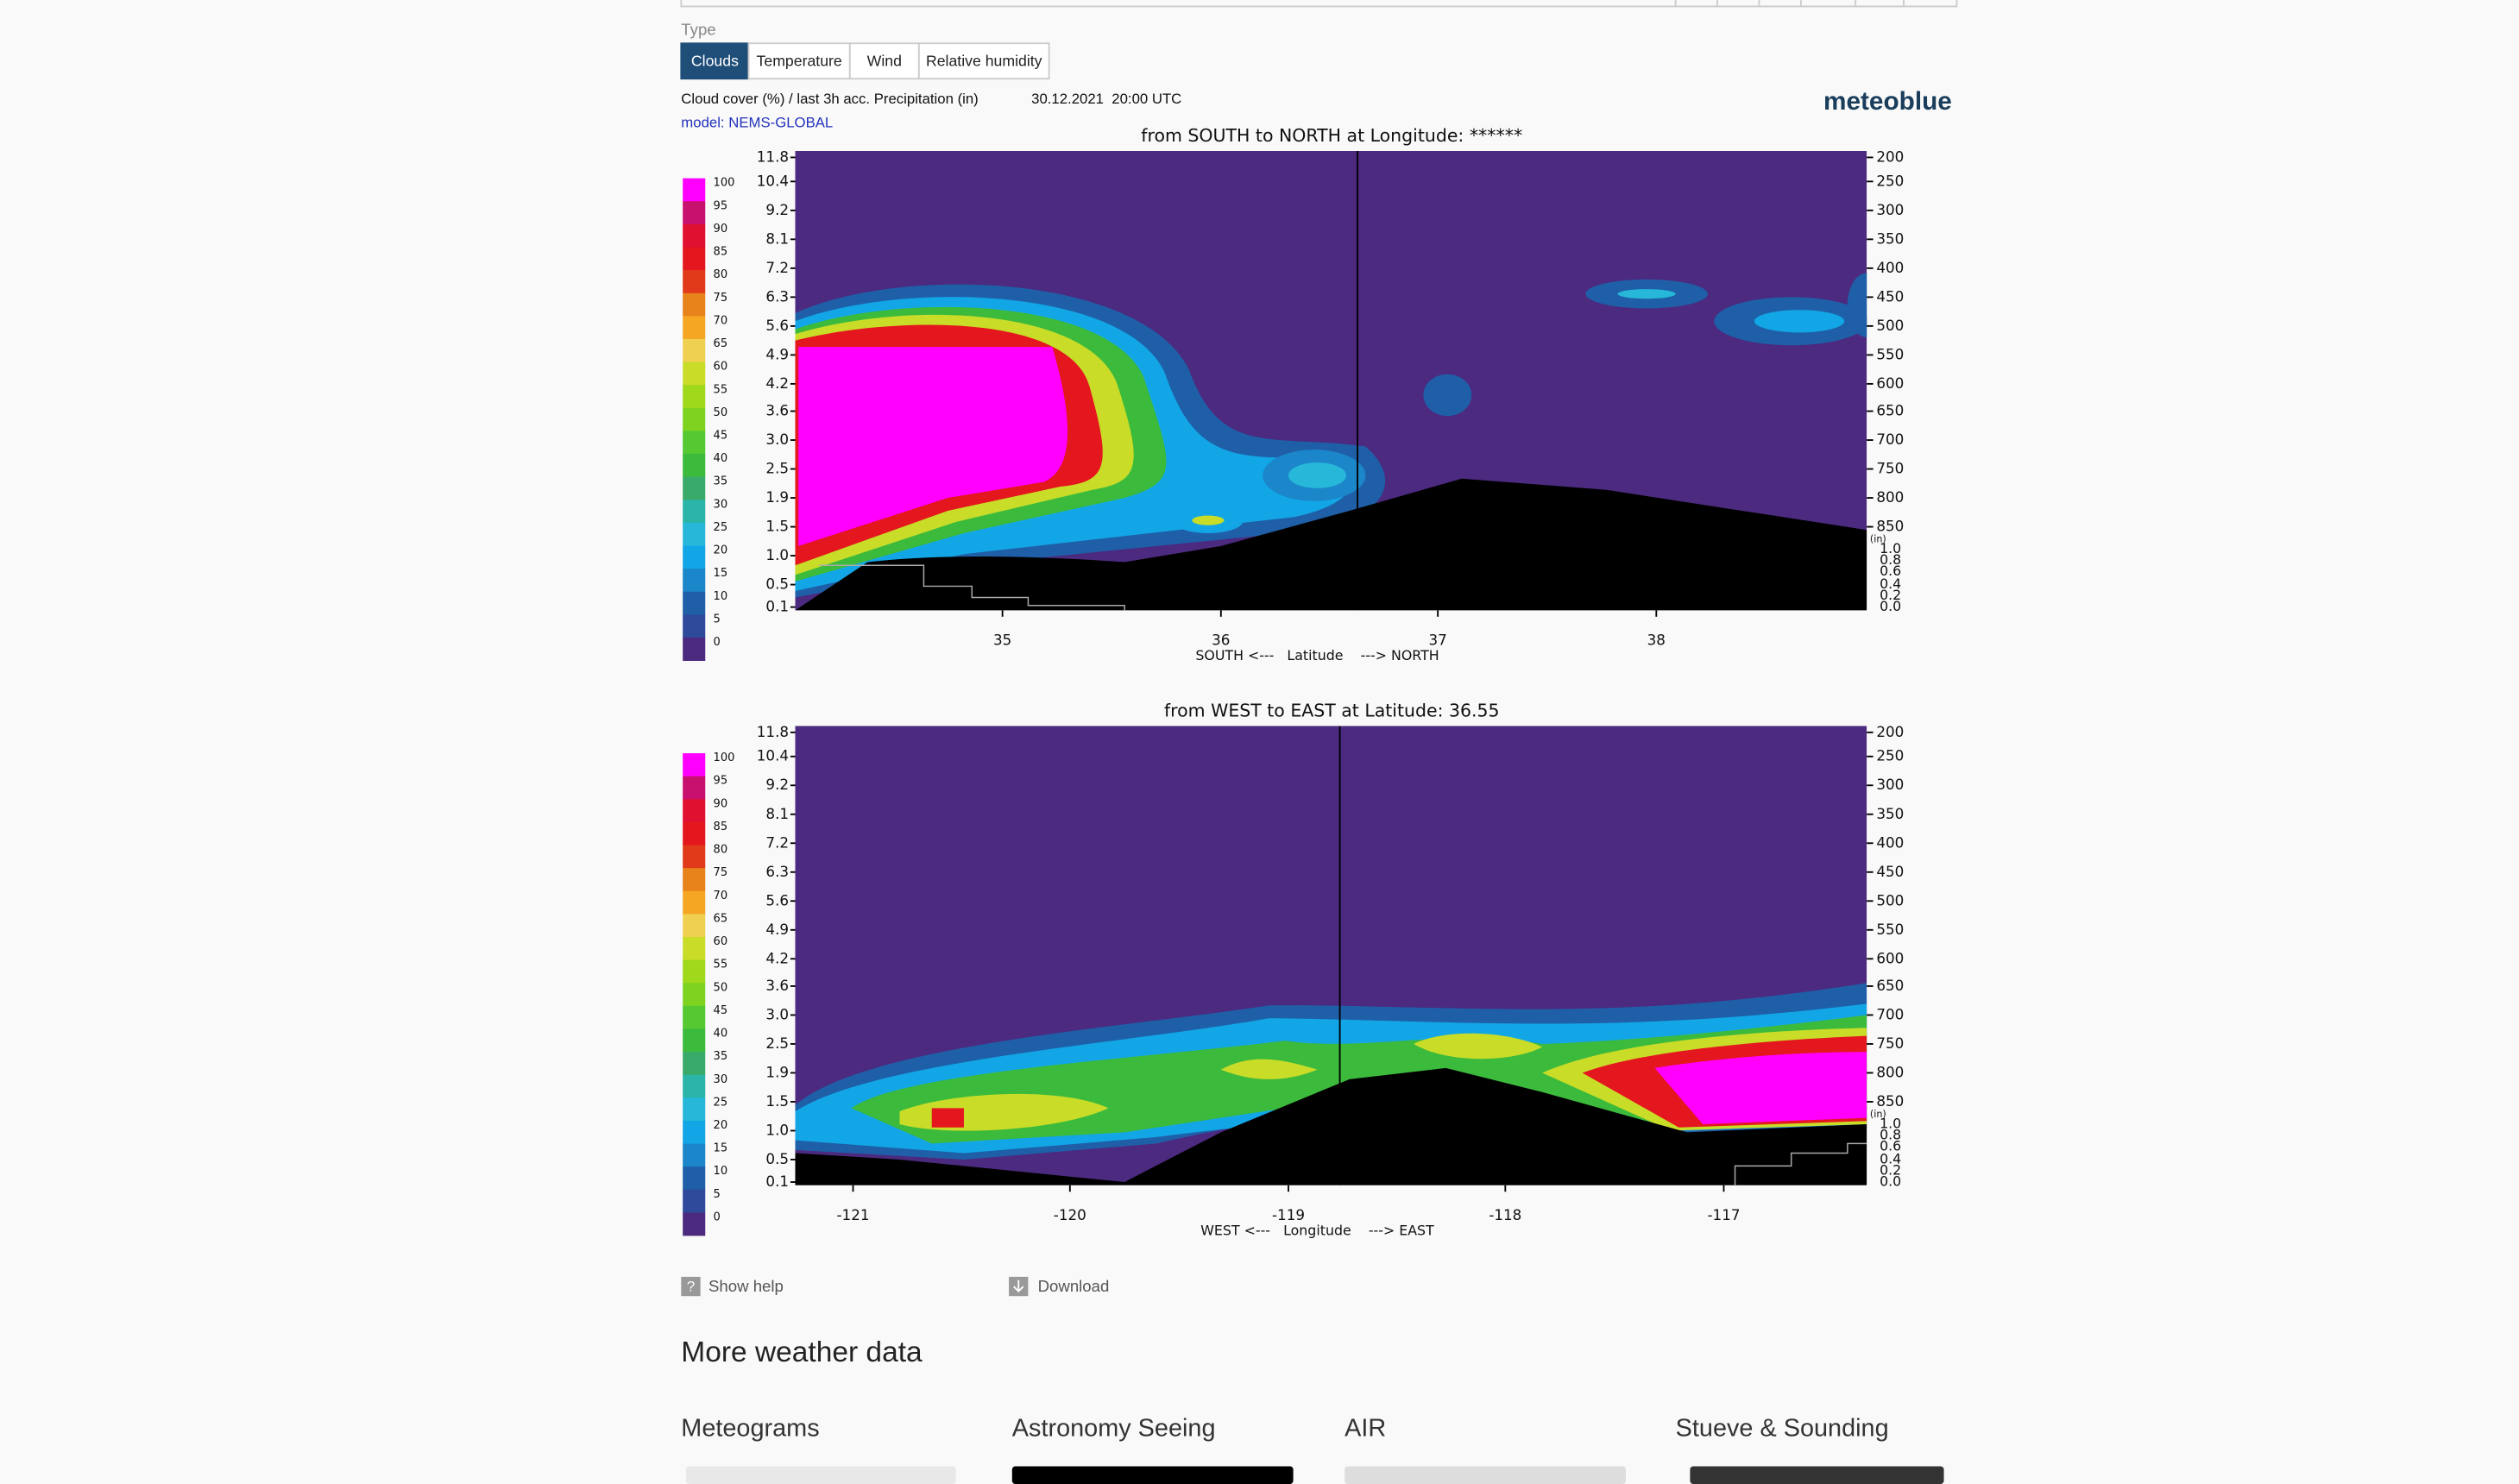 This screenshot has height=1484, width=2519. I want to click on contour-plot, so click(1331, 955).